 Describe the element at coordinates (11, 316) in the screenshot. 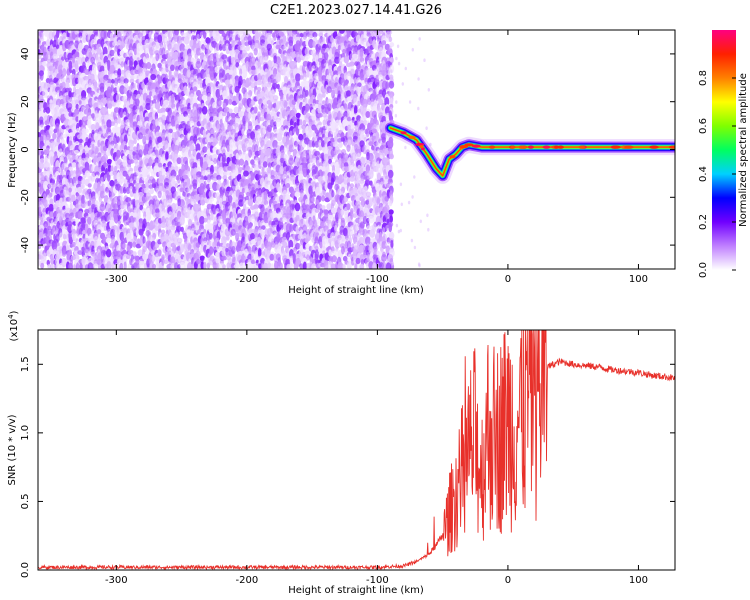

I see `snr-scale-label-exp: 4` at that location.